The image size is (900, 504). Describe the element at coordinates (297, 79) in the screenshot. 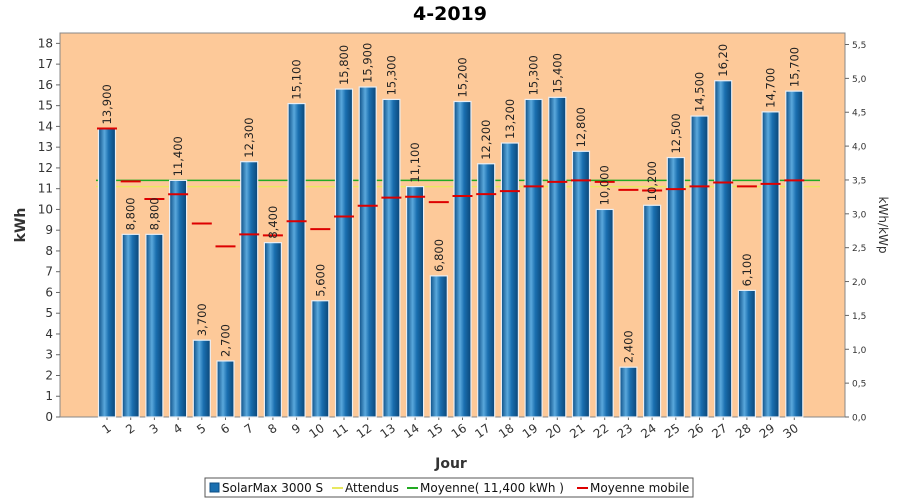

I see `bar-value-label: 15,100` at that location.